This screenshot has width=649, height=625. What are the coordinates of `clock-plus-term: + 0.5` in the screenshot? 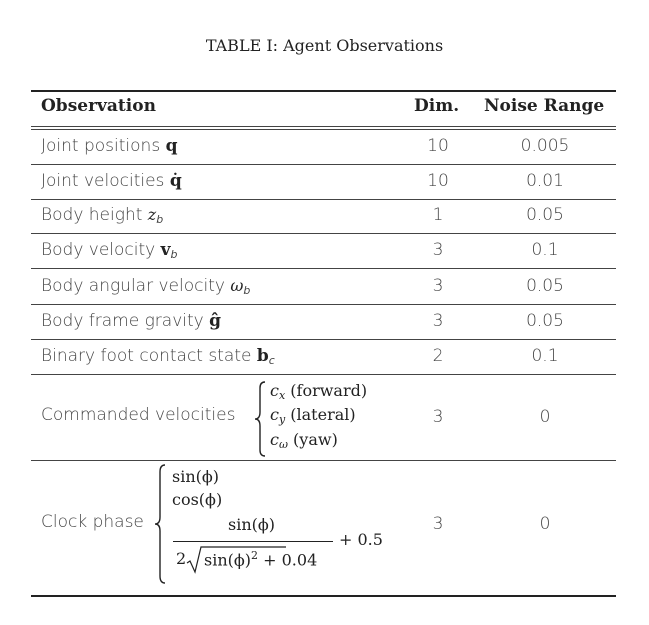 It's located at (361, 539).